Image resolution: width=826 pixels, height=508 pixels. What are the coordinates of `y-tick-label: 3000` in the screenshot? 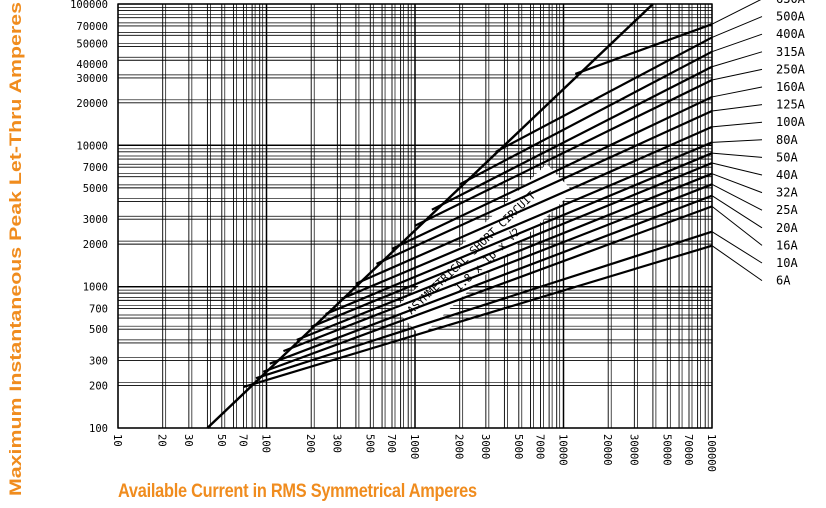 It's located at (95, 220).